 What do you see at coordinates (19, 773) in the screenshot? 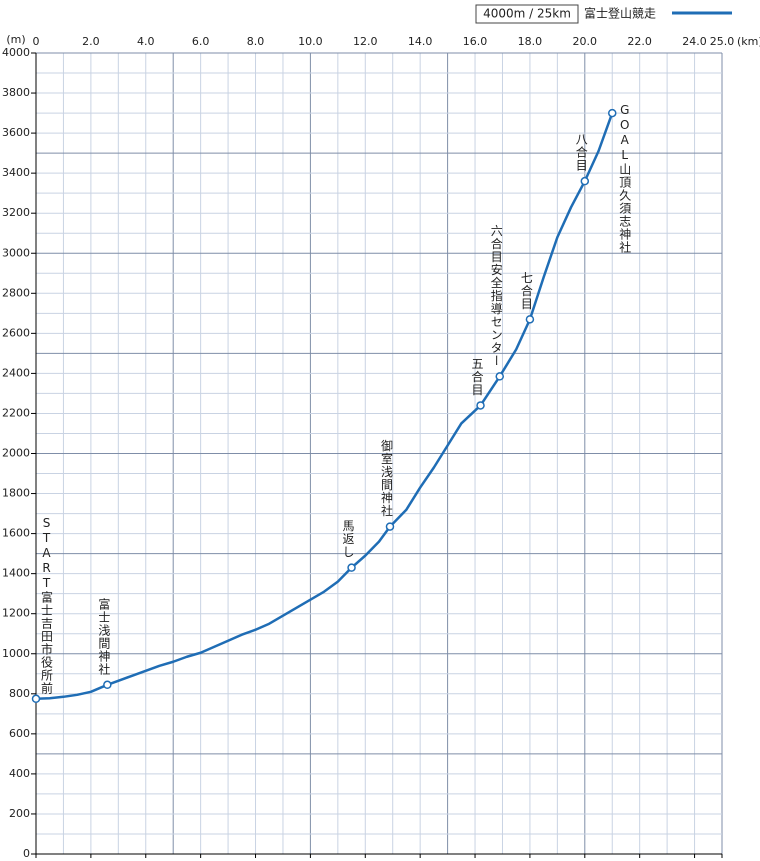
I see `y-tick-label: 400` at bounding box center [19, 773].